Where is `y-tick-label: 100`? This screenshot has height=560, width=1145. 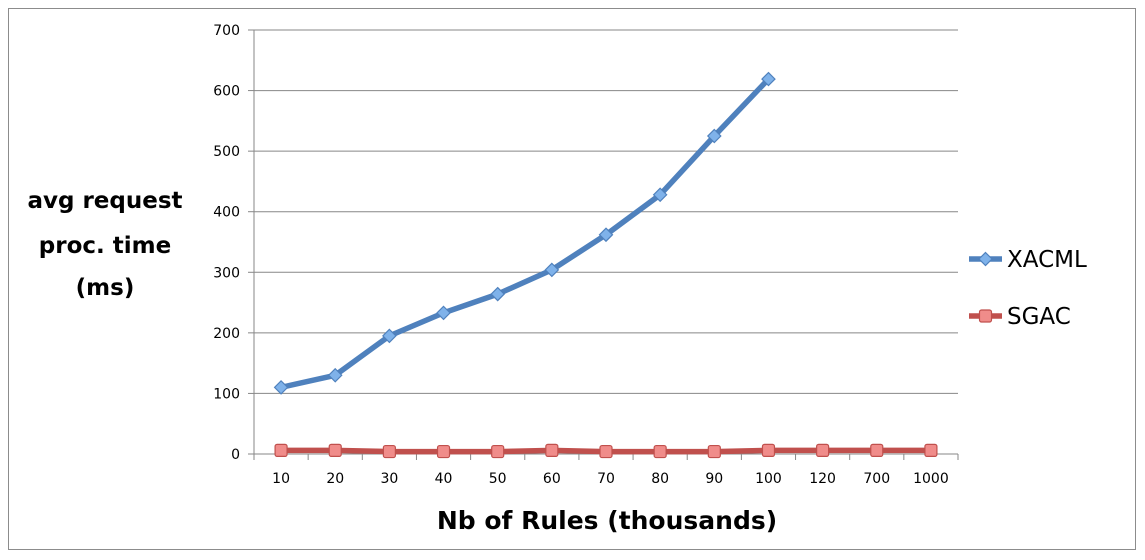 y-tick-label: 100 is located at coordinates (226, 394).